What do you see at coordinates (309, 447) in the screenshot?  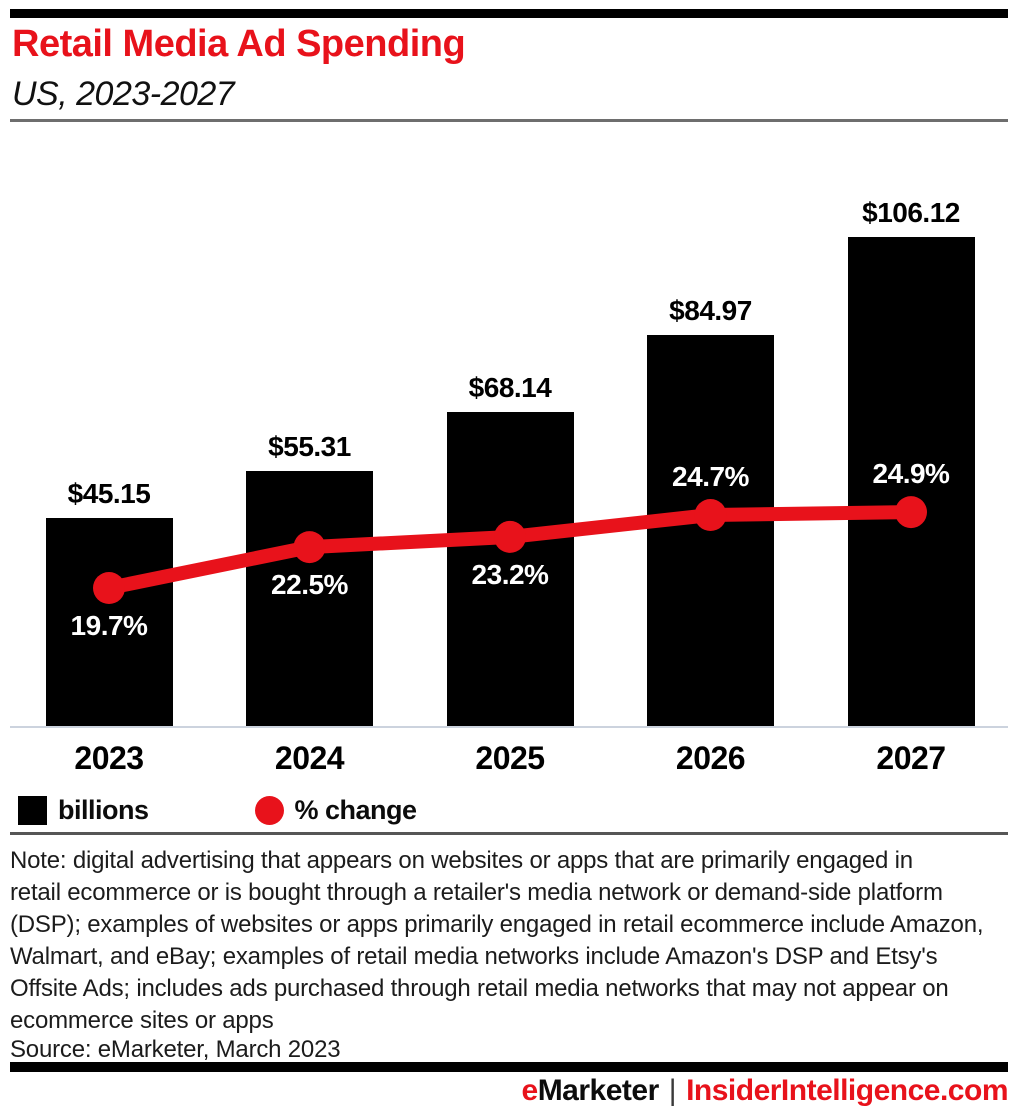 I see `bar-value-label-2024: $55.31` at bounding box center [309, 447].